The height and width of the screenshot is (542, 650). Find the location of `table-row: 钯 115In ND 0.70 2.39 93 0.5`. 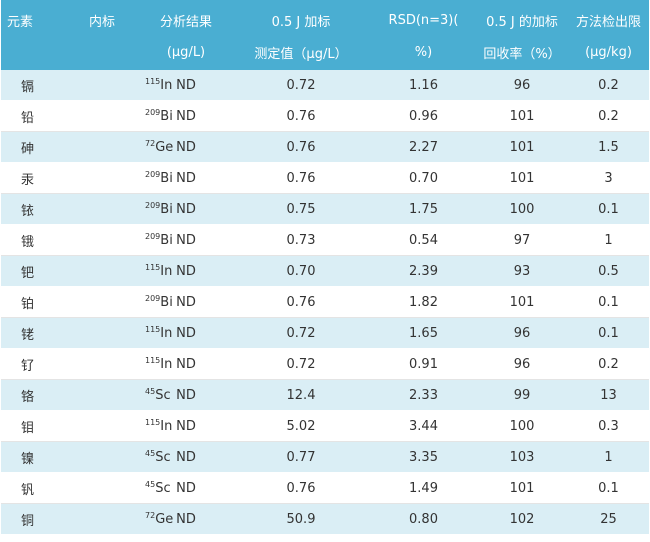

table-row: 钯 115In ND 0.70 2.39 93 0.5 is located at coordinates (325, 271).